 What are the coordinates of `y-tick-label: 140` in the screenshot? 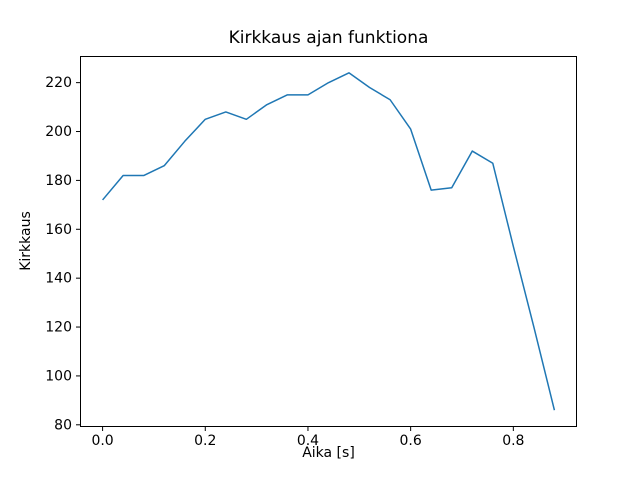 It's located at (58, 279).